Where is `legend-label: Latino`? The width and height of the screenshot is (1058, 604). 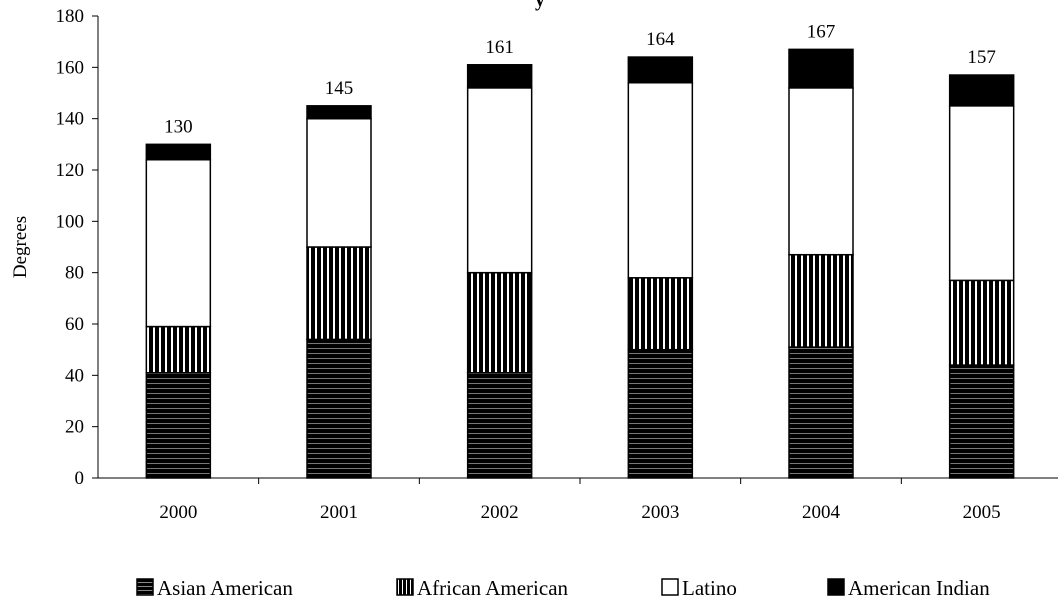 legend-label: Latino is located at coordinates (709, 588).